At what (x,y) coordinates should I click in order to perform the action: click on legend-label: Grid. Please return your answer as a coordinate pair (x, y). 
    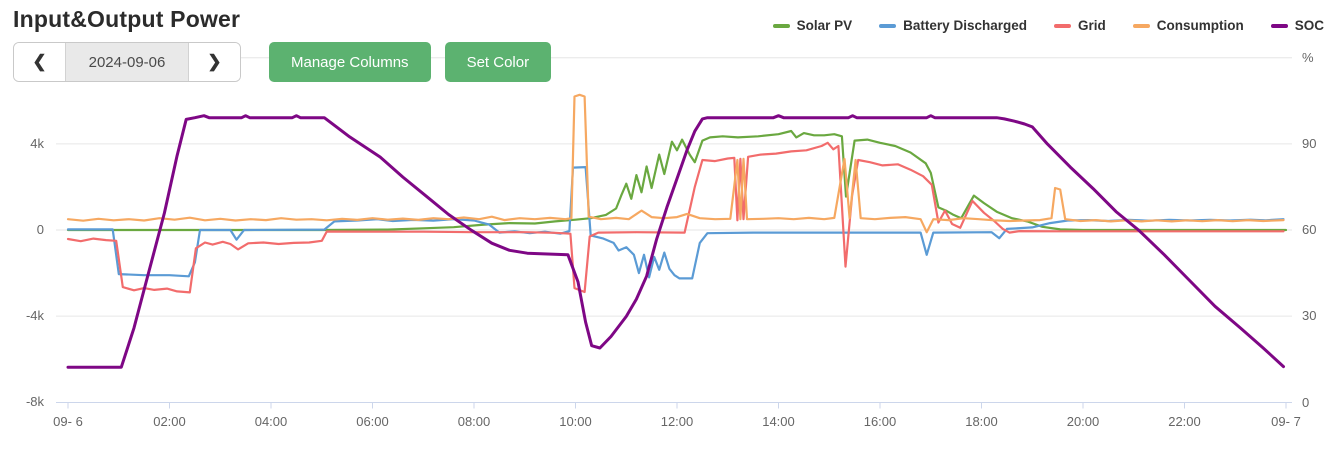
    Looking at the image, I should click on (1091, 25).